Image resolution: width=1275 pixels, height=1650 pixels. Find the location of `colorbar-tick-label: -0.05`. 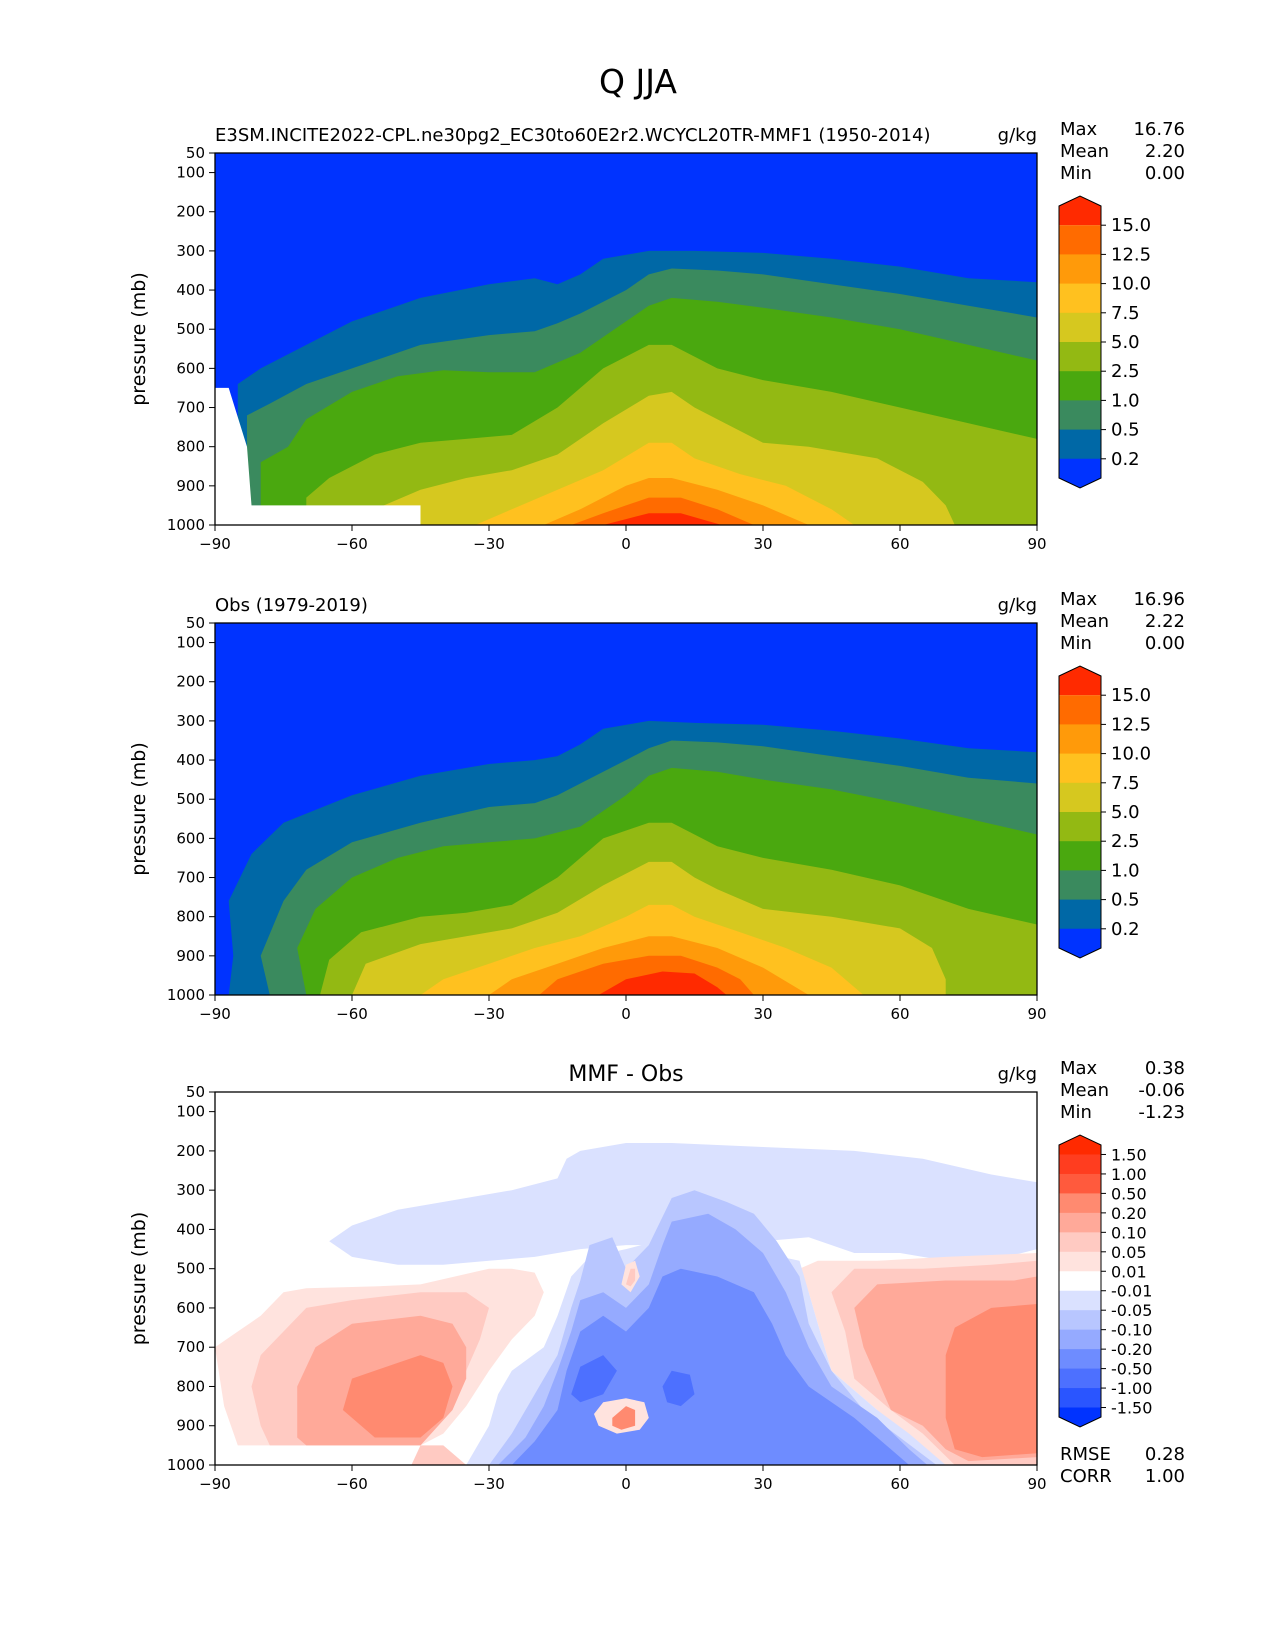

colorbar-tick-label: -0.05 is located at coordinates (1131, 1310).